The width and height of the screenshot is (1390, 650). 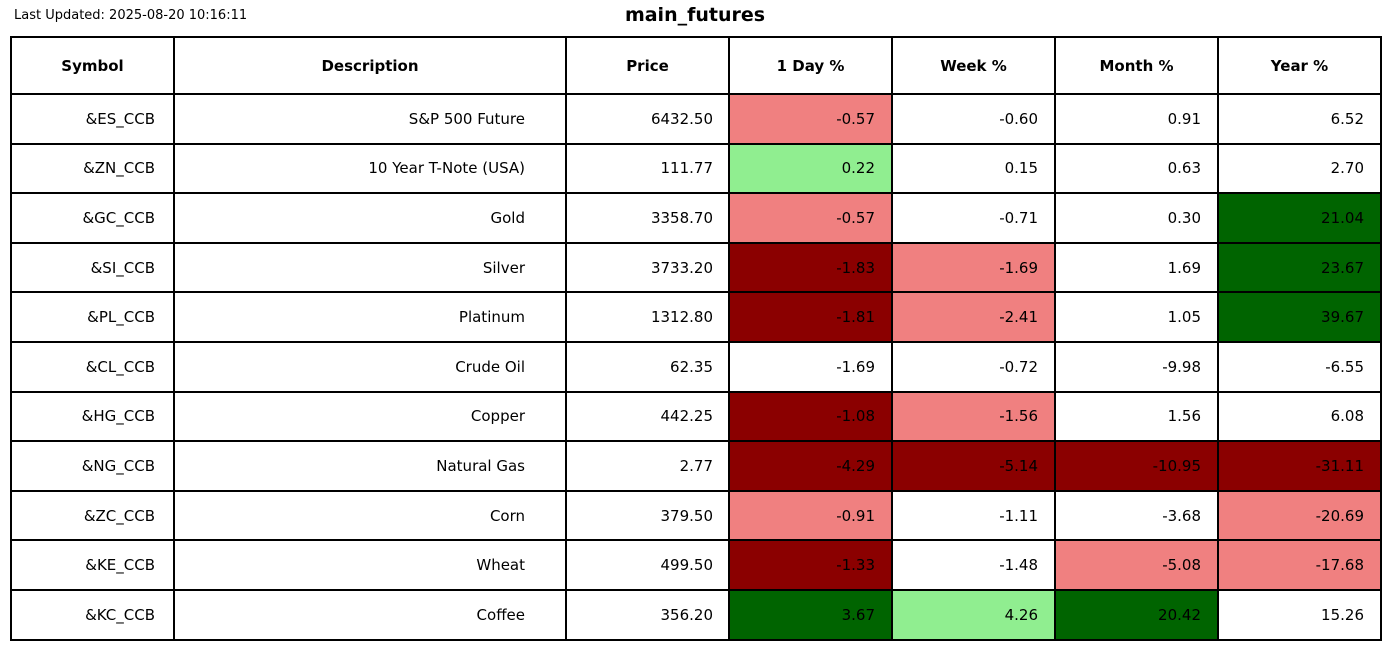 What do you see at coordinates (810, 65) in the screenshot?
I see `column-header-3: 1 Day %` at bounding box center [810, 65].